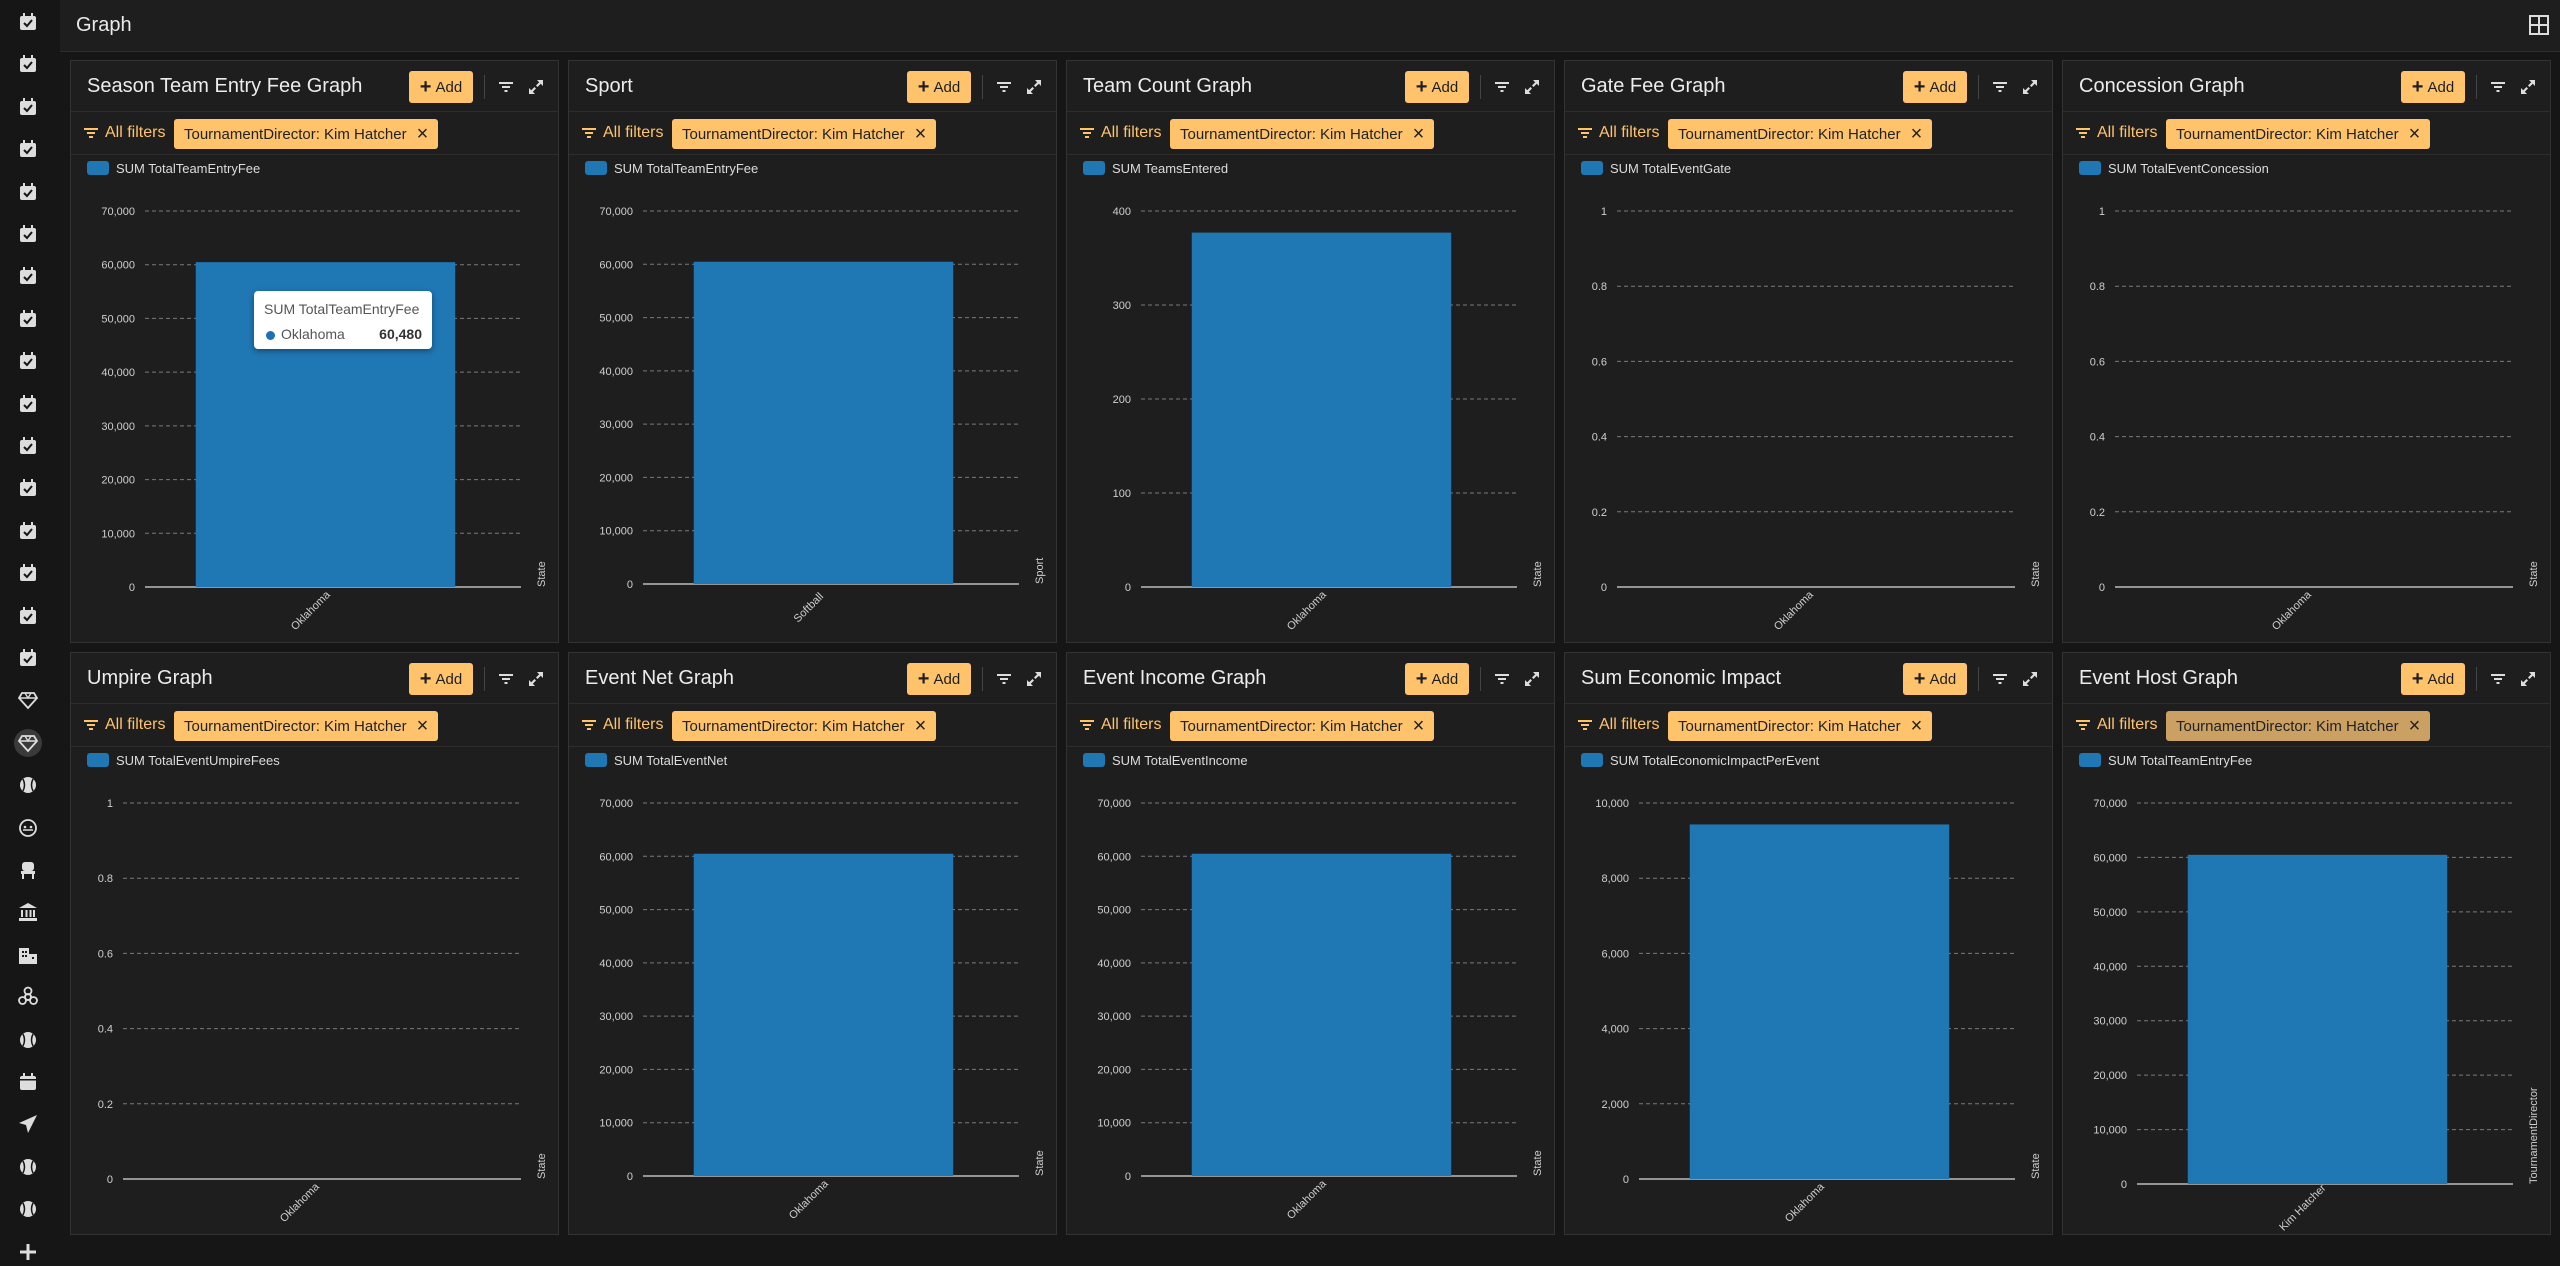  I want to click on x-tick-label: Oklahoma, so click(2292, 610).